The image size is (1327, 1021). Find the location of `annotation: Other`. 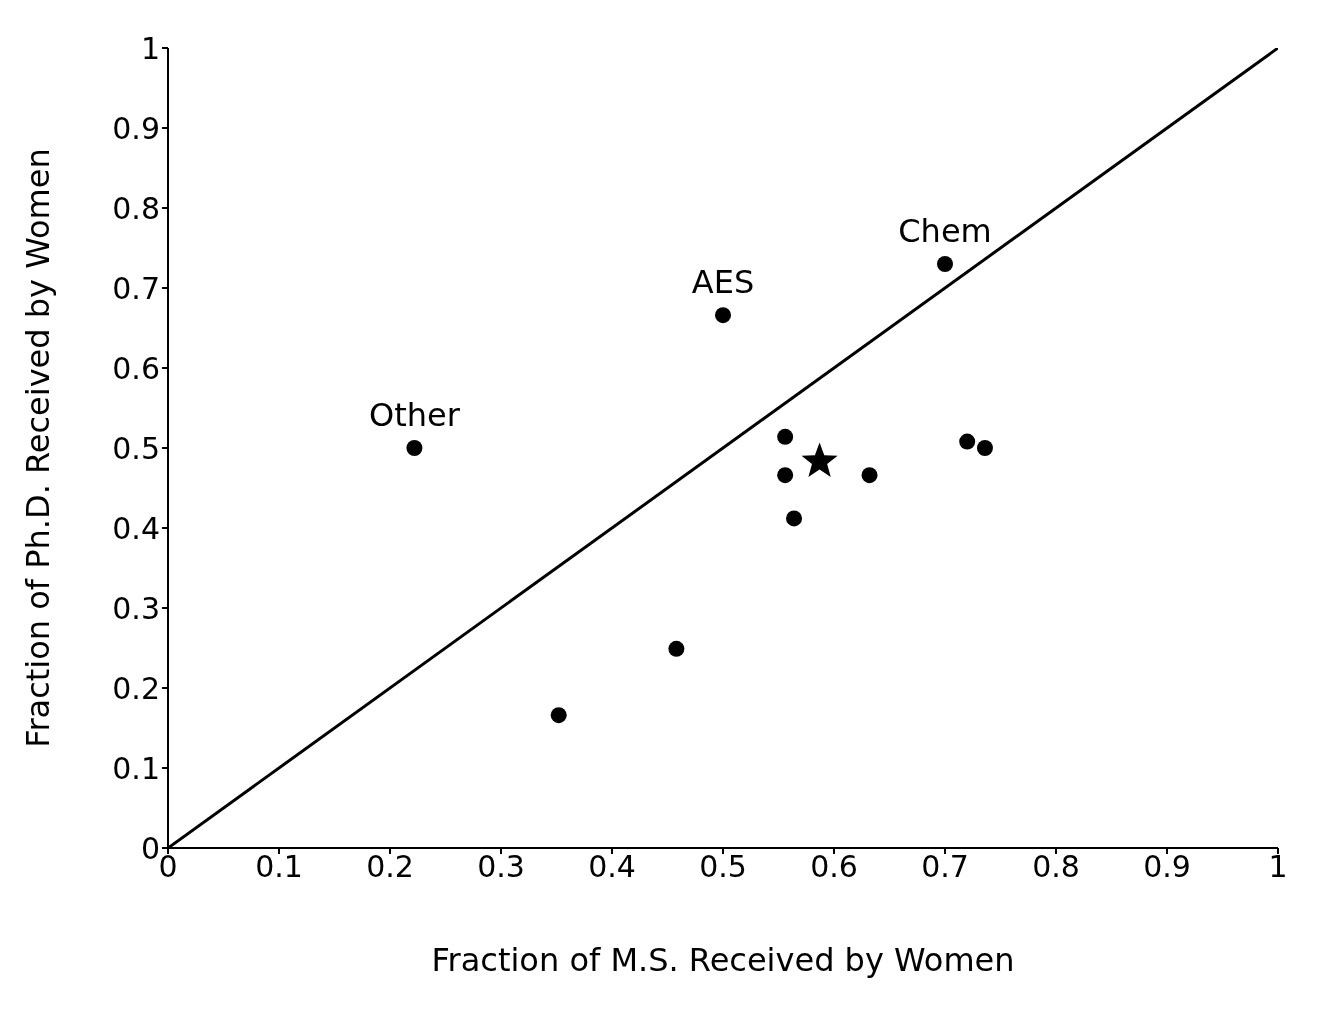

annotation: Other is located at coordinates (414, 415).